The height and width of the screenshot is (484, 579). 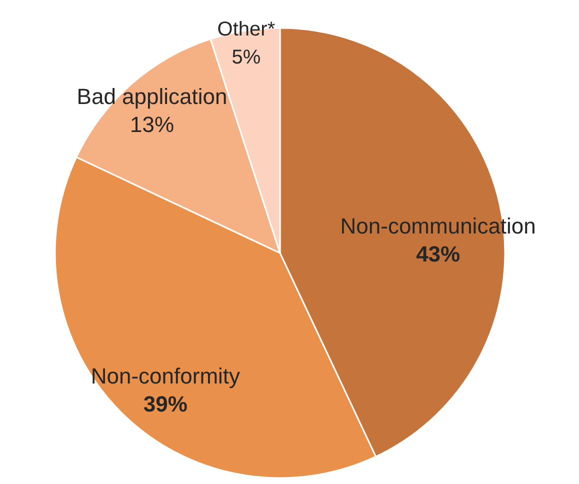 I want to click on data-label: 39%, so click(x=165, y=404).